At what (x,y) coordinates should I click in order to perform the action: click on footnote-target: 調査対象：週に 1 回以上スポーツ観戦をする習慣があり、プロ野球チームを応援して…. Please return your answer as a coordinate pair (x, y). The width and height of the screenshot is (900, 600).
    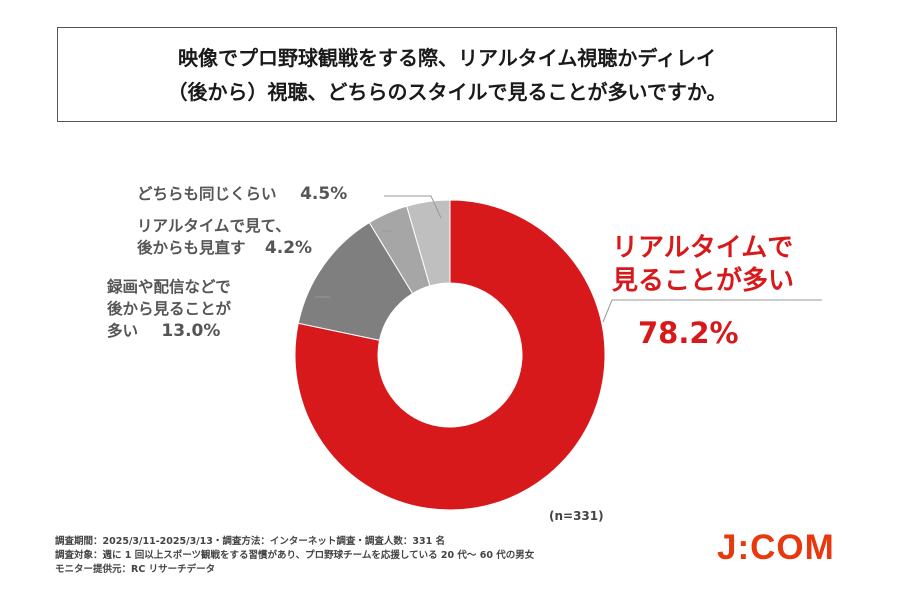
    Looking at the image, I should click on (295, 555).